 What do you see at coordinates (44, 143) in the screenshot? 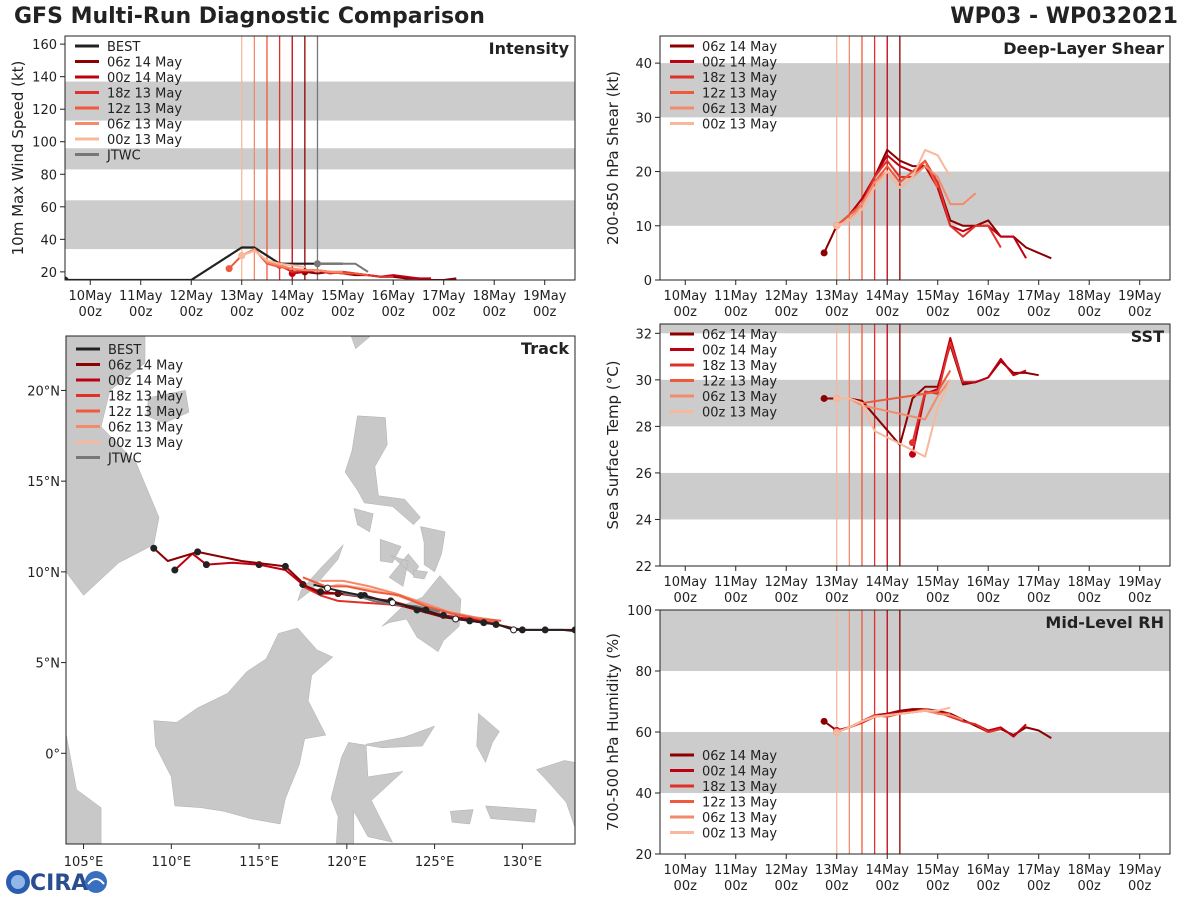
I see `y-tick-label: 100` at bounding box center [44, 143].